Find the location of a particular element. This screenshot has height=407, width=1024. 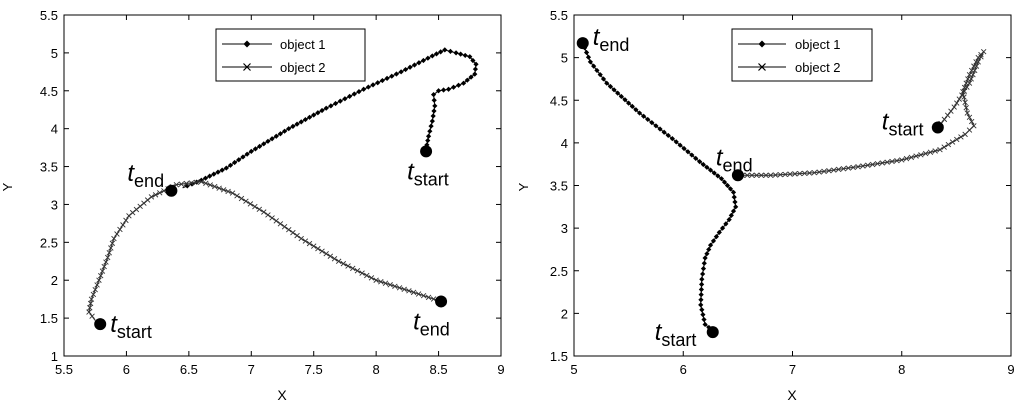

legend-label-object-1-right: object 1 is located at coordinates (818, 44).